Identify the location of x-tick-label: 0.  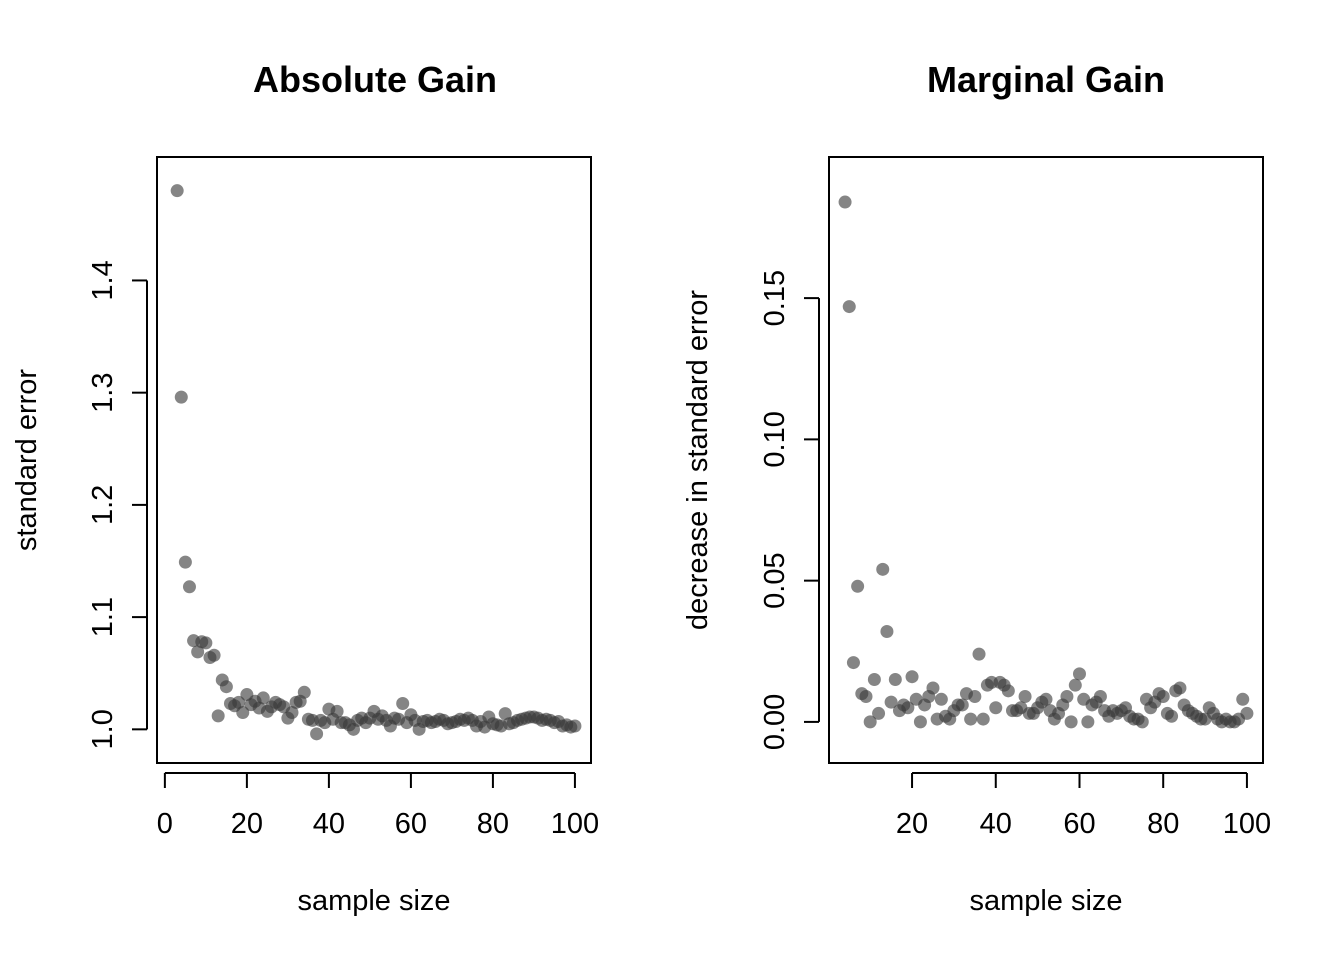
(165, 824).